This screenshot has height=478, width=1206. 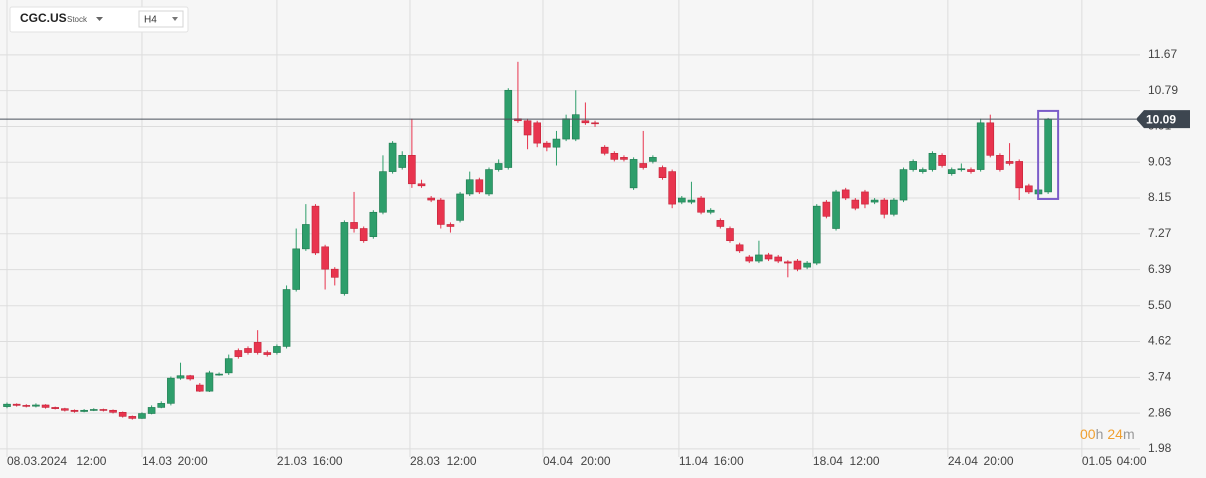 I want to click on timer-hours: 00, so click(x=1088, y=434).